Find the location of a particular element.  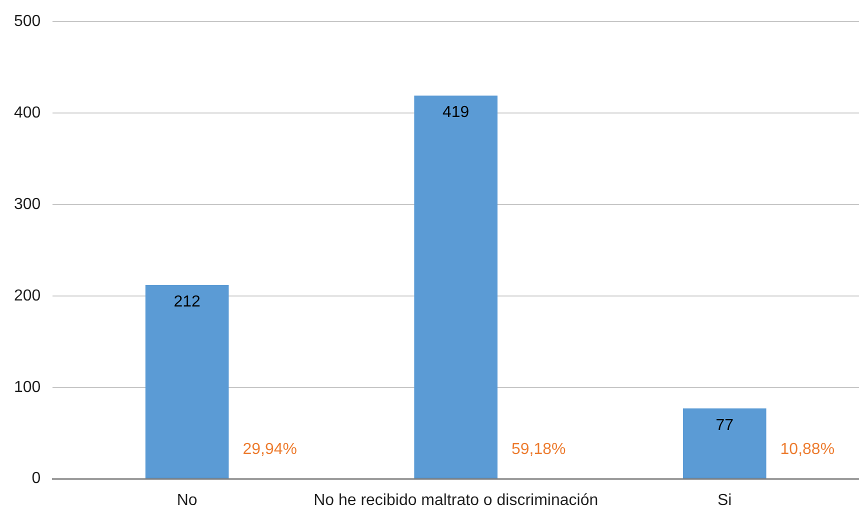

y-tick-label: 500 is located at coordinates (27, 21).